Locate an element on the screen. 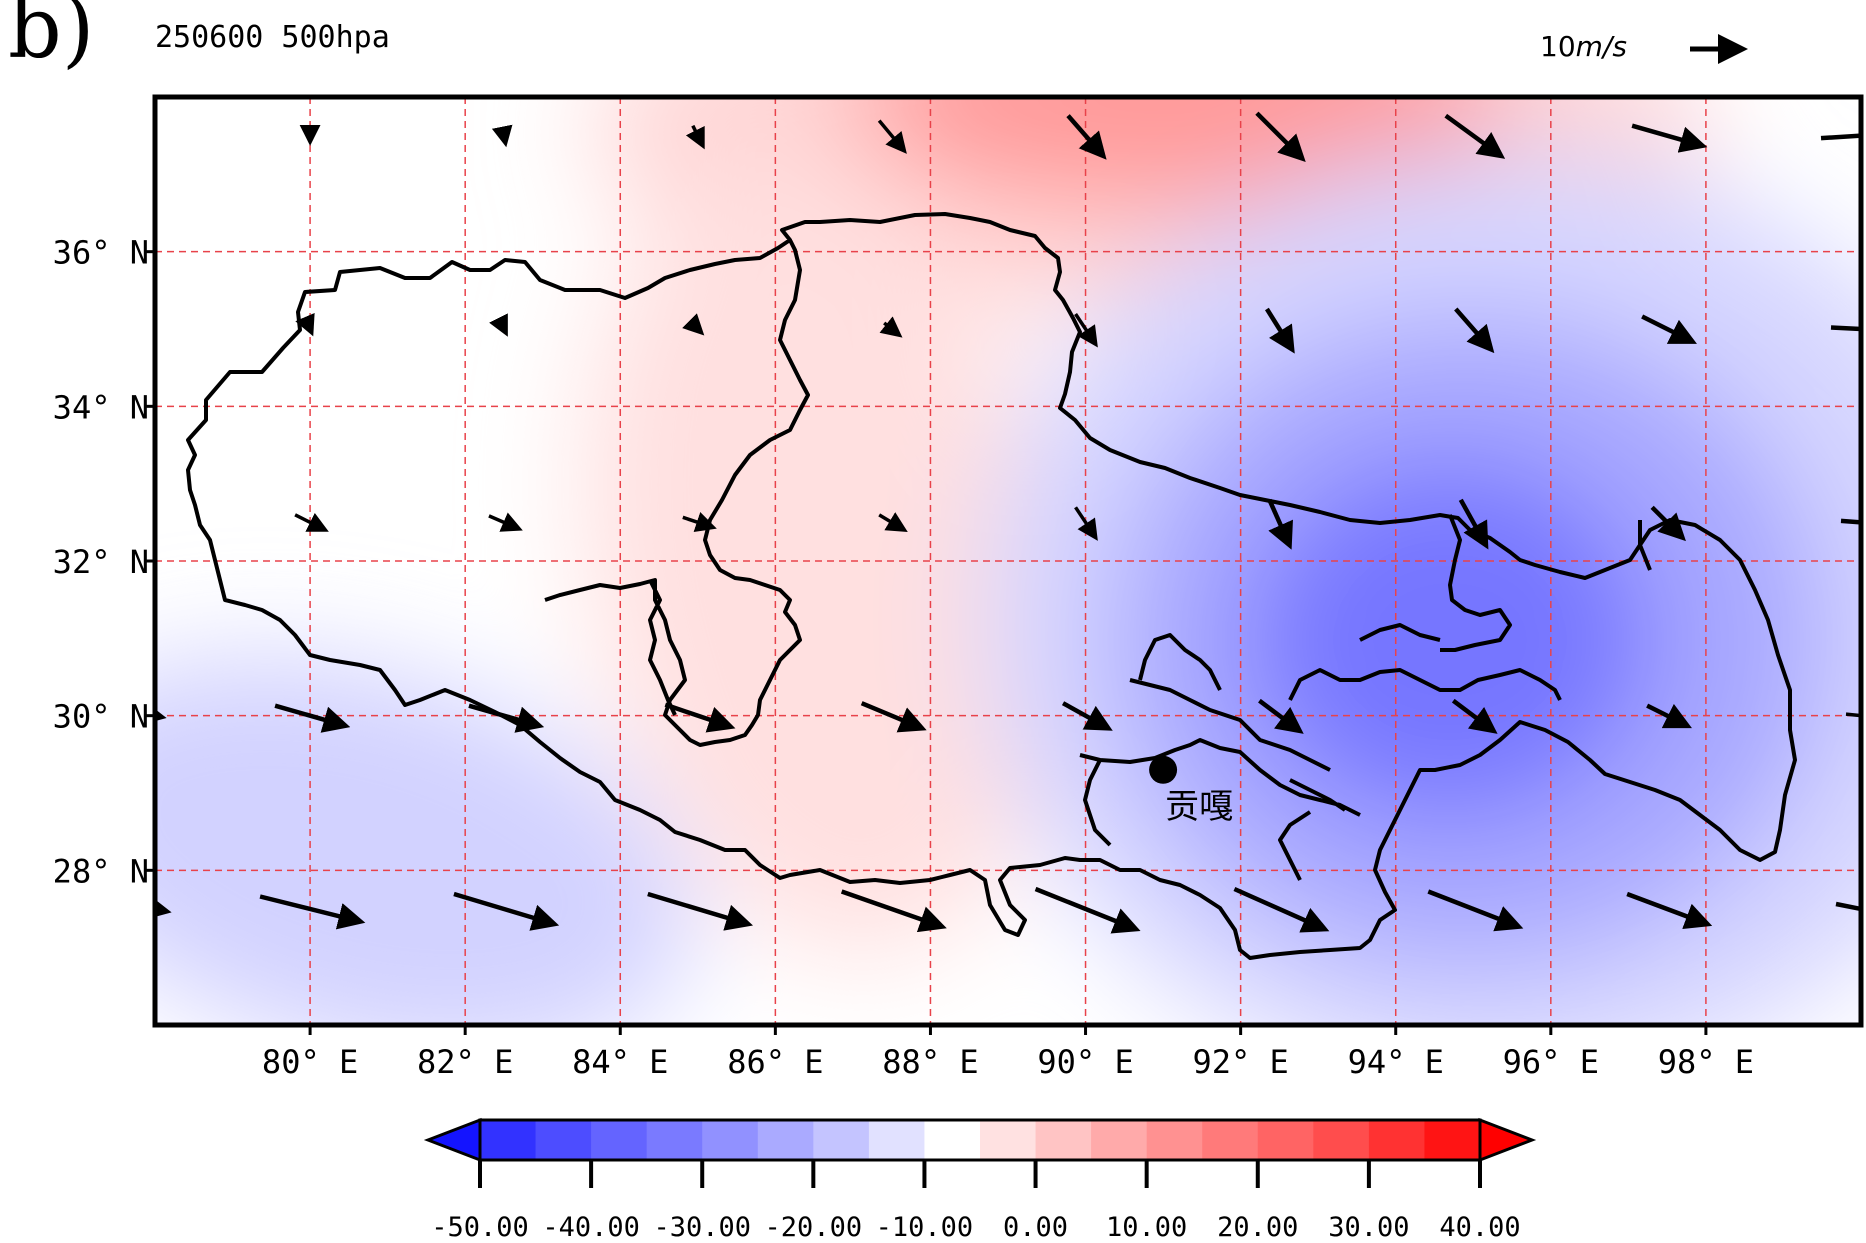 The width and height of the screenshot is (1866, 1243). cold-anomaly-core is located at coordinates (1450, 640).